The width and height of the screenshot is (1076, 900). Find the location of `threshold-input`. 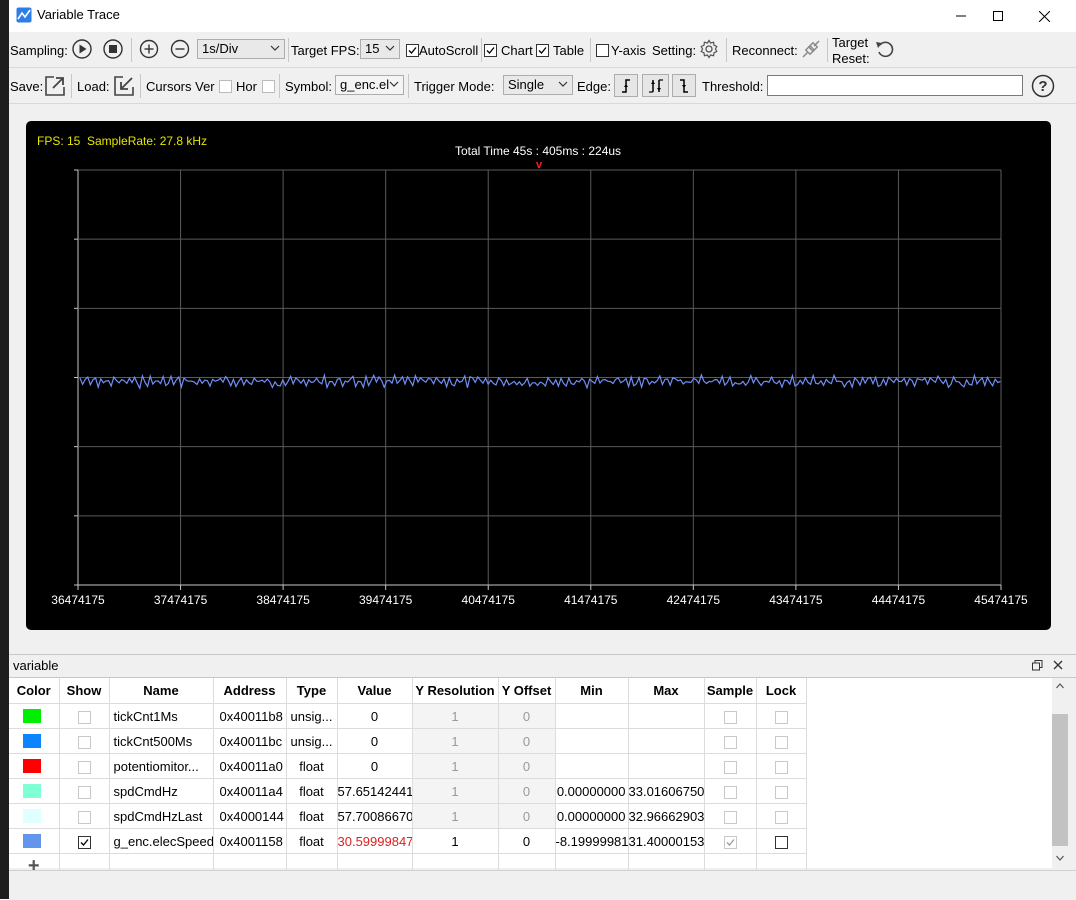

threshold-input is located at coordinates (895, 85).